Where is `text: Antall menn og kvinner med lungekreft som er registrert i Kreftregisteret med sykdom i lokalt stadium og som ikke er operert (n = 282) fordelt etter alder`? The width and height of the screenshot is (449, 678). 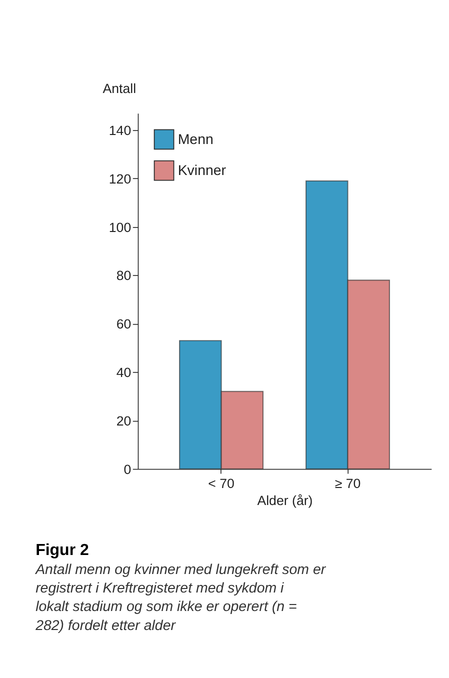
text: Antall menn og kvinner med lungekreft som er registrert i Kreftregisteret med sykdom i lokalt stadium og som ikke er operert (n = 282) fordelt etter alder is located at coordinates (180, 598).